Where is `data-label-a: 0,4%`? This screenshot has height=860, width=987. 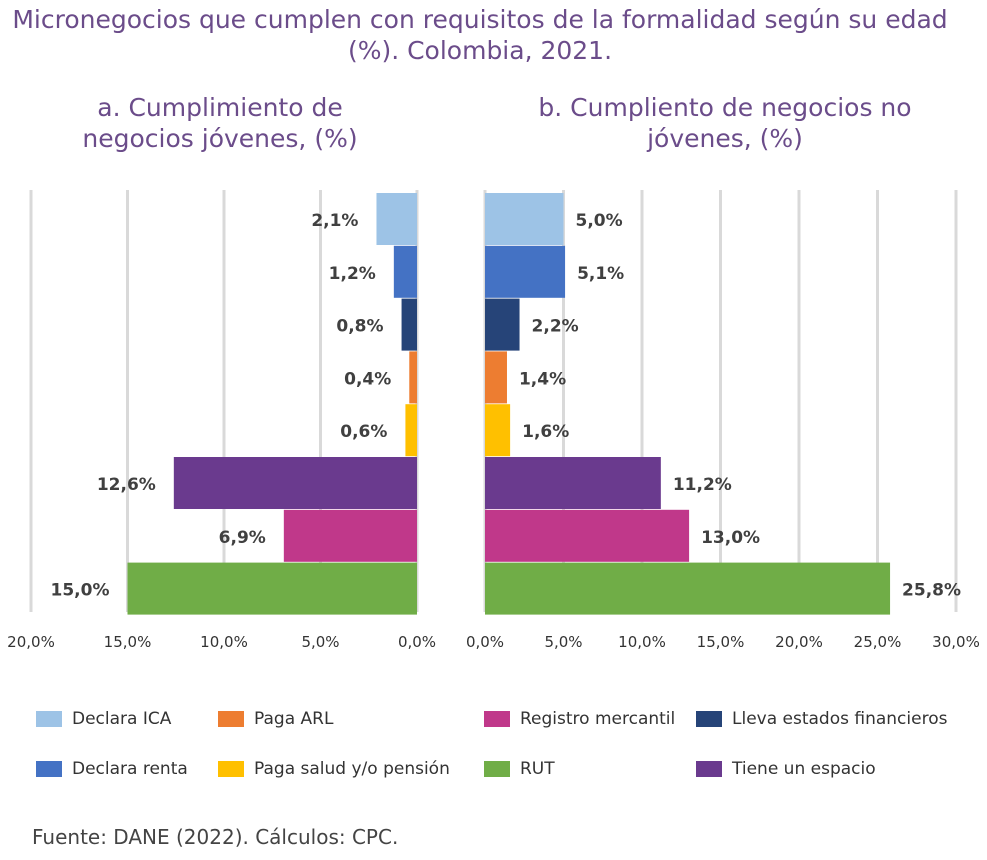 data-label-a: 0,4% is located at coordinates (367, 379).